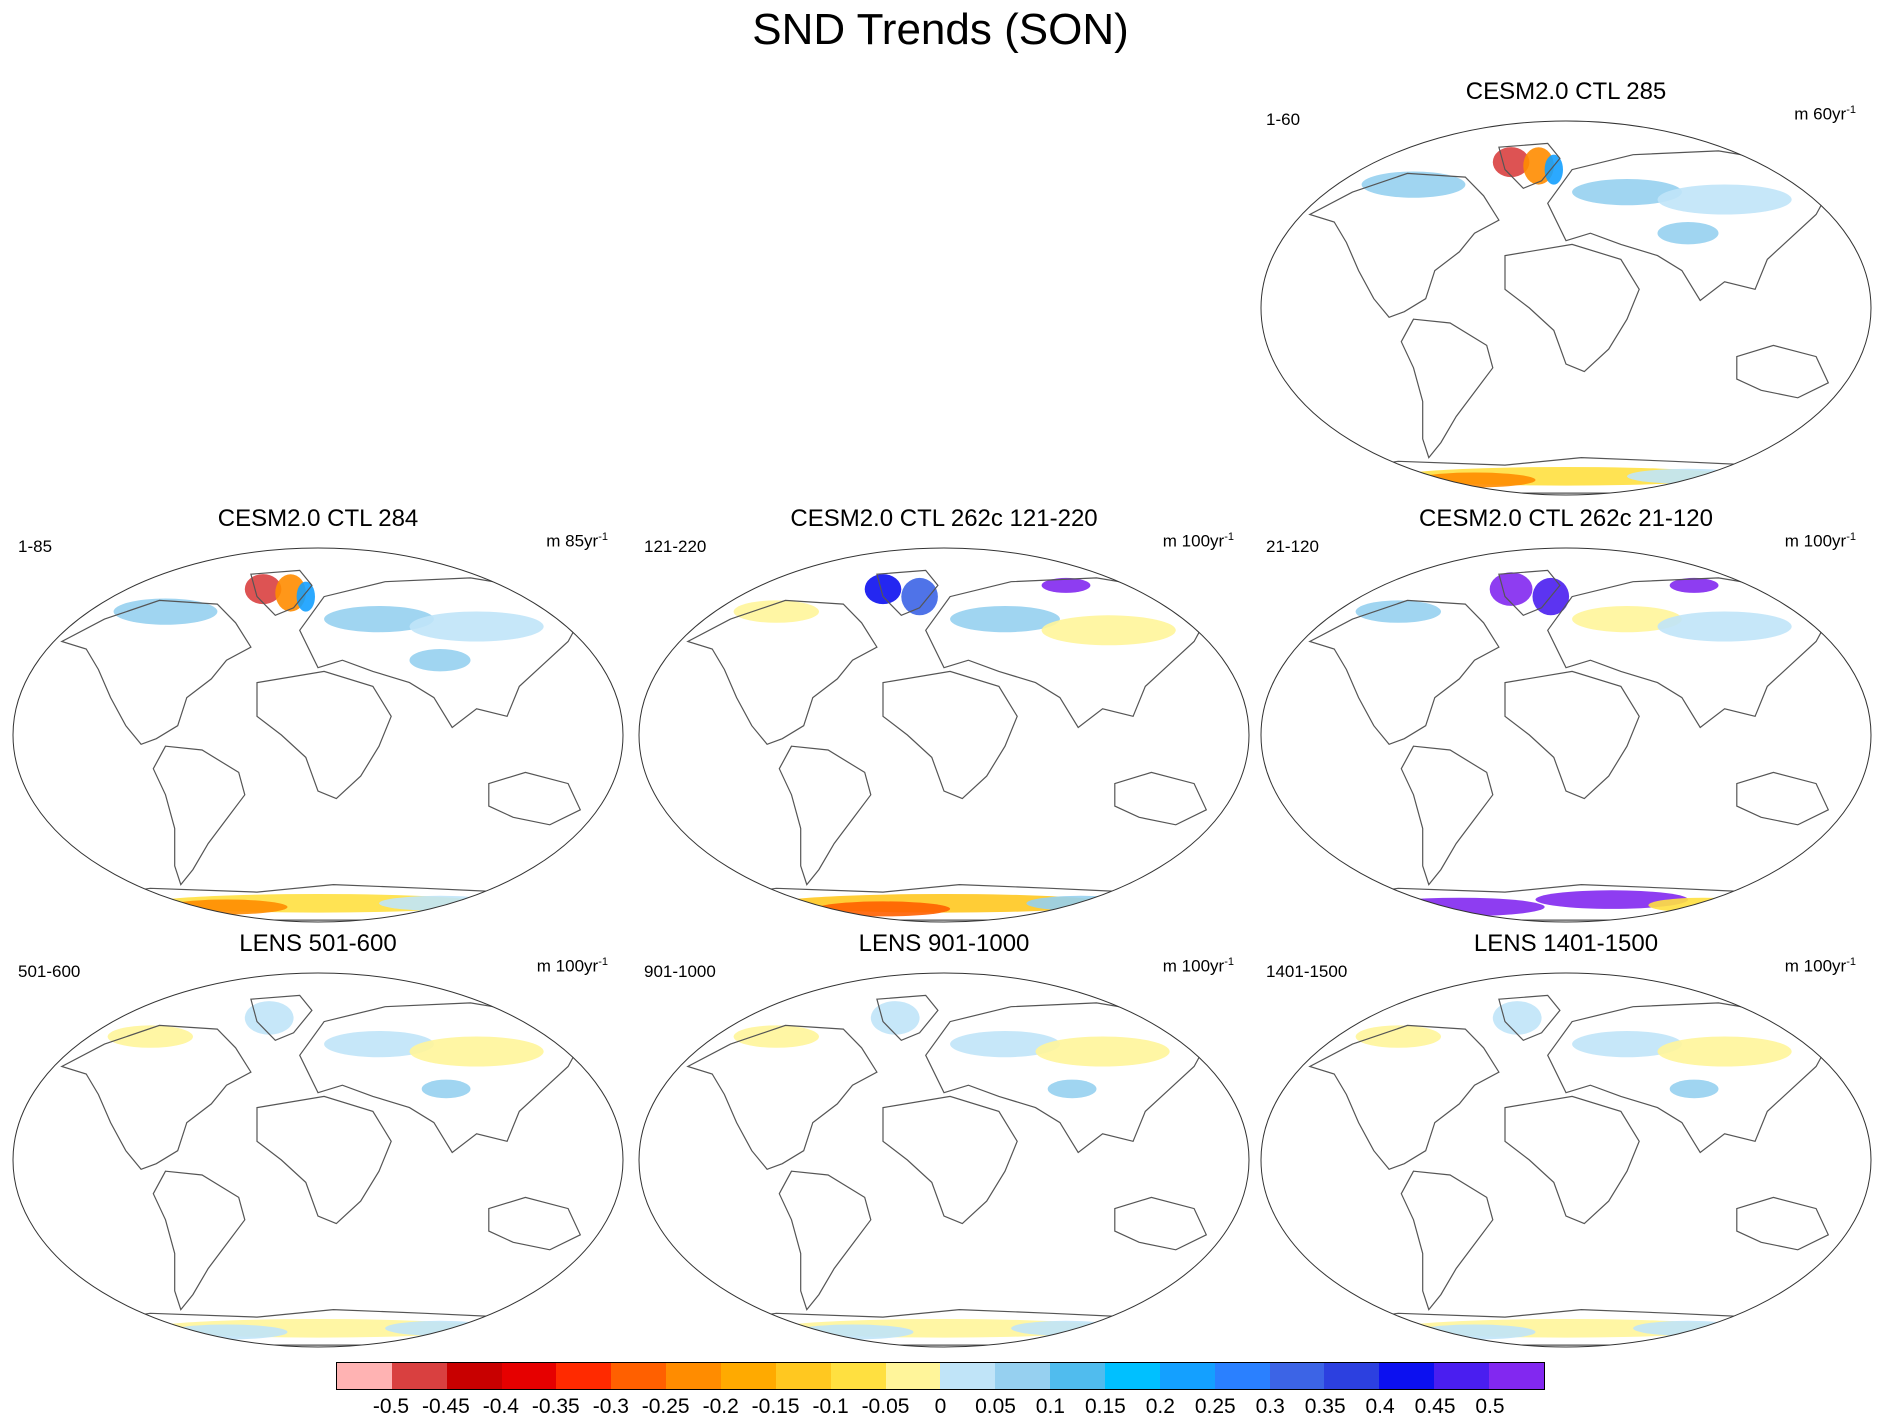 The image size is (1881, 1424). What do you see at coordinates (1283, 119) in the screenshot?
I see `panel-period-label: 1-60` at bounding box center [1283, 119].